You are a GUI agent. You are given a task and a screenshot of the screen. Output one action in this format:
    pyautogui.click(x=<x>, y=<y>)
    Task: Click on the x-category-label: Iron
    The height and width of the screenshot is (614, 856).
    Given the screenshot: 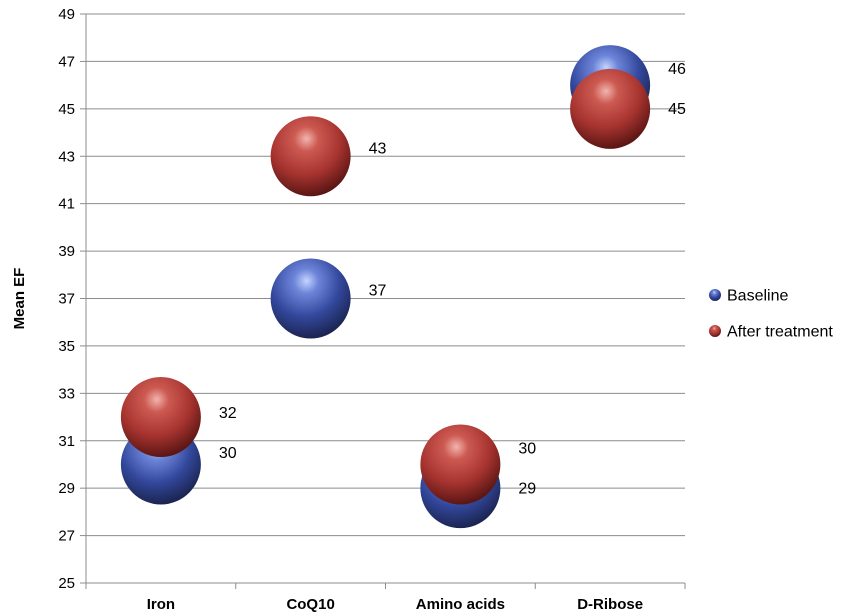 What is the action you would take?
    pyautogui.click(x=161, y=604)
    